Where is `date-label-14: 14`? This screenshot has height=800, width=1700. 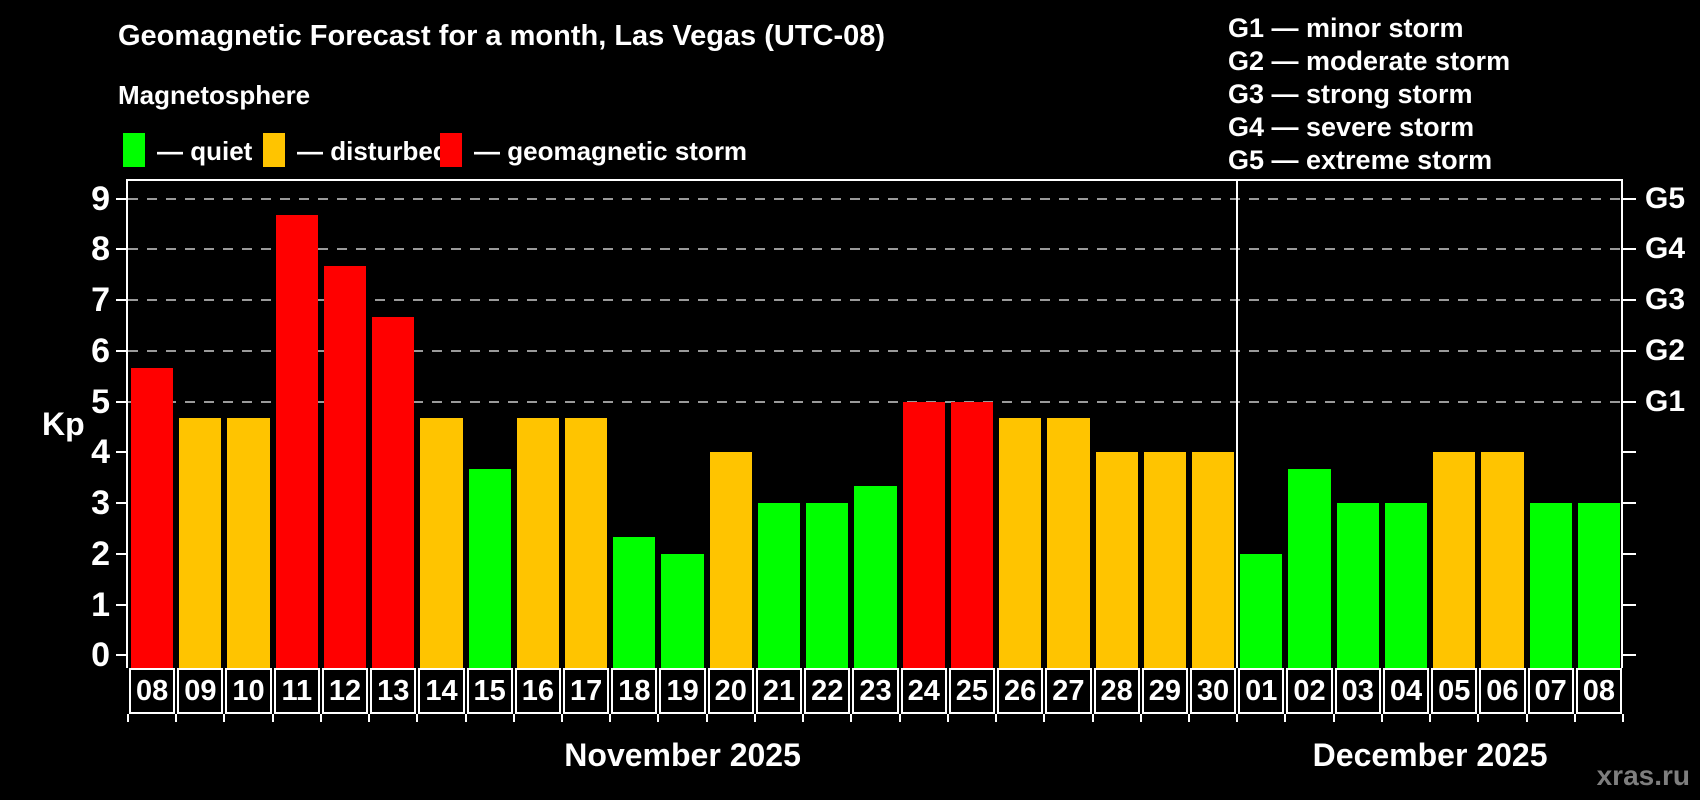 date-label-14: 14 is located at coordinates (441, 691).